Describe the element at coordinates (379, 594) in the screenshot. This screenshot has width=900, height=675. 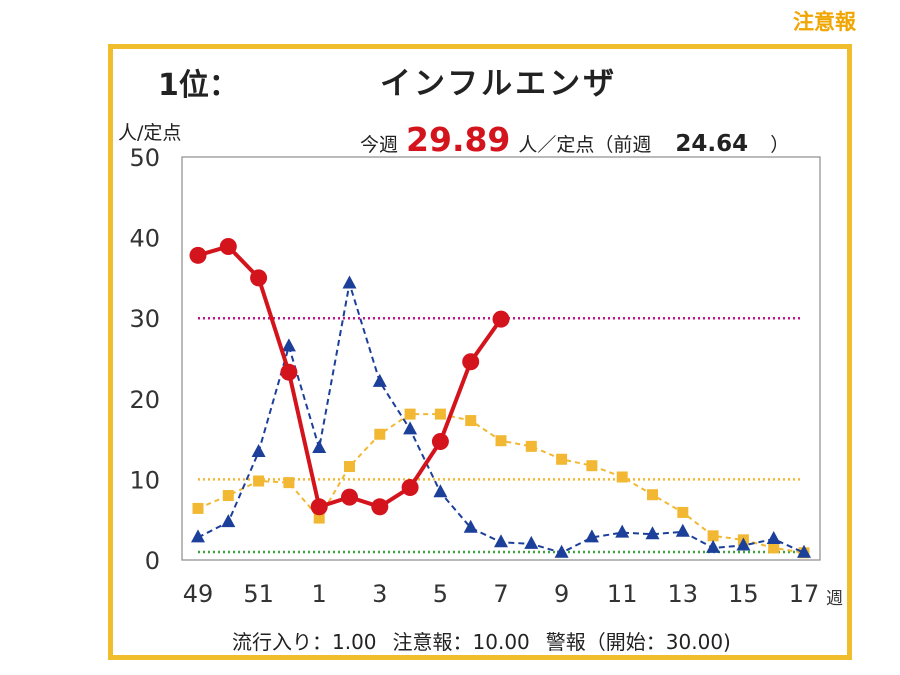
I see `x-tick-label: 3` at that location.